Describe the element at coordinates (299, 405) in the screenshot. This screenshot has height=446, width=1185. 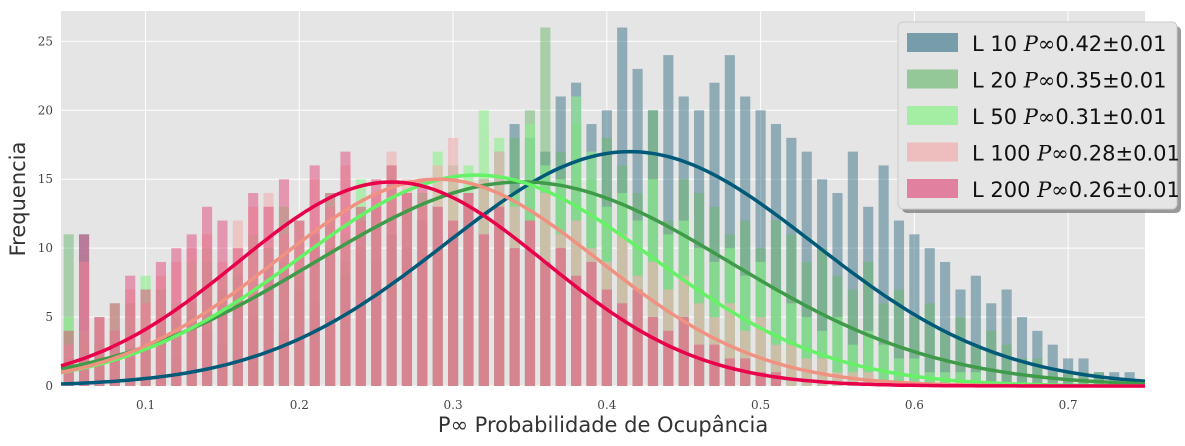
I see `x-tick-label: 0.2` at that location.